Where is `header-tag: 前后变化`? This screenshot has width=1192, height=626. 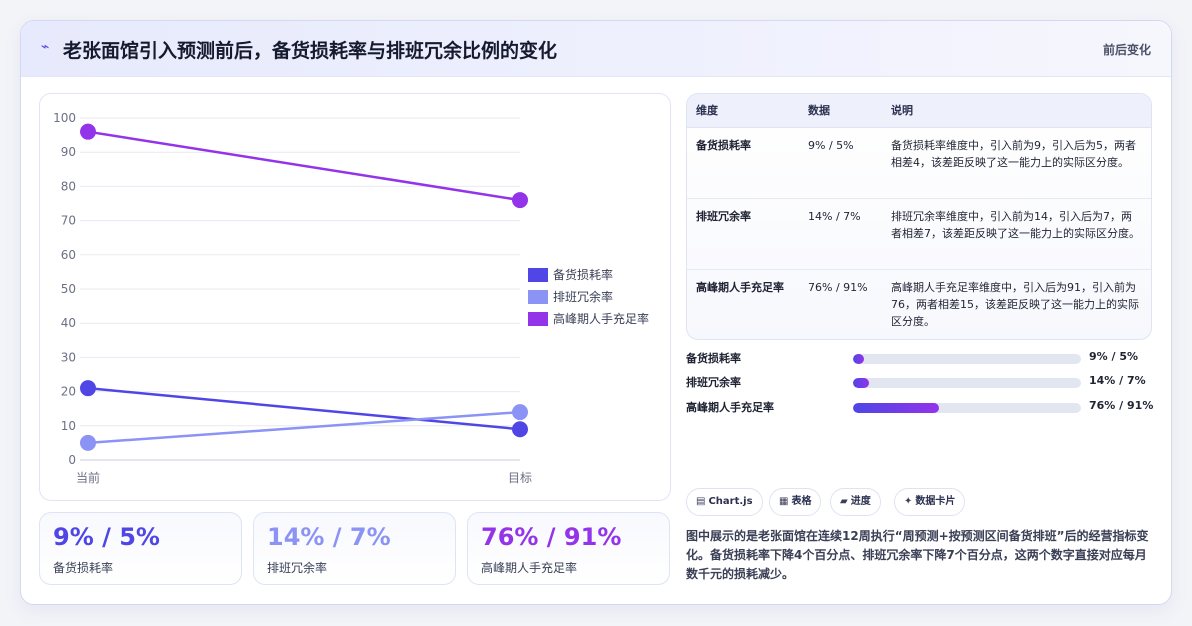
header-tag: 前后变化 is located at coordinates (1126, 50).